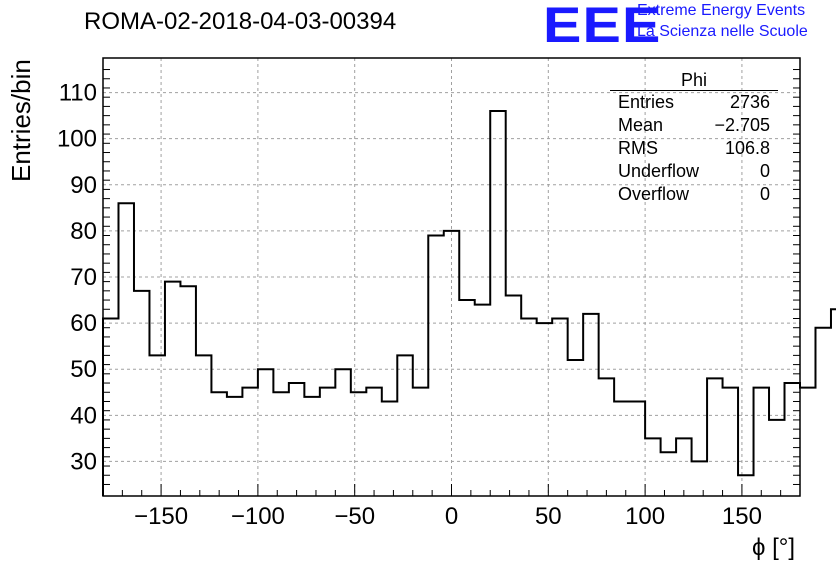 The width and height of the screenshot is (836, 572). What do you see at coordinates (749, 102) in the screenshot?
I see `stats-value: 2736` at bounding box center [749, 102].